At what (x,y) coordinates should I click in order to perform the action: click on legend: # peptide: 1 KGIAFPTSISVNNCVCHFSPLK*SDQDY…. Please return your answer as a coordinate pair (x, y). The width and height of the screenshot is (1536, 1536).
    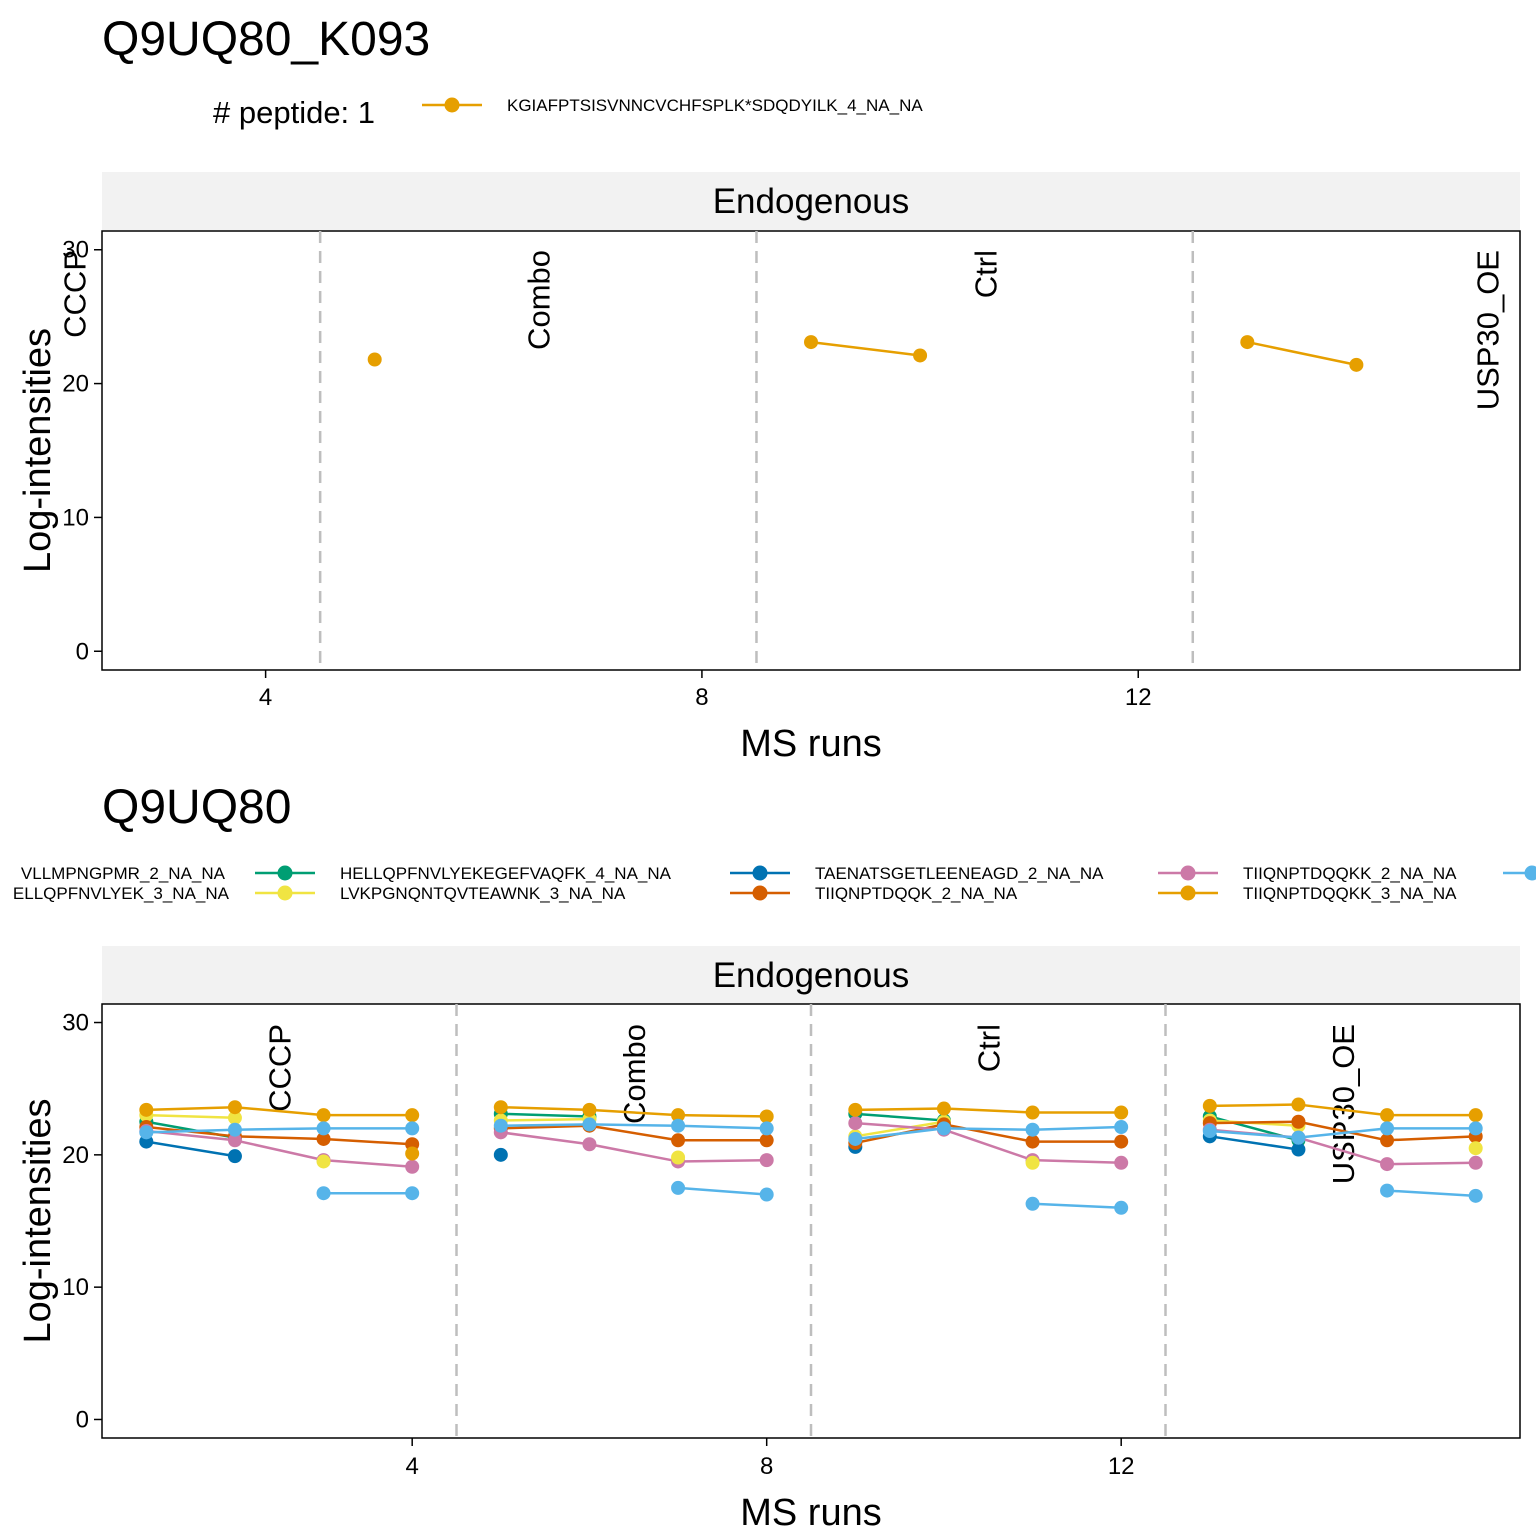
    Looking at the image, I should click on (568, 112).